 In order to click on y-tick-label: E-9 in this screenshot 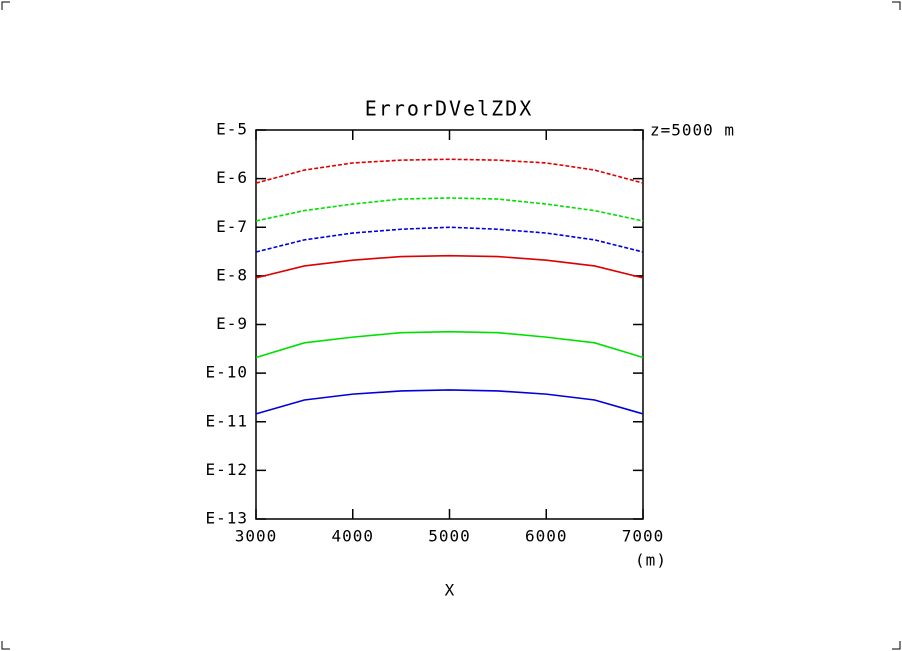, I will do `click(232, 323)`.